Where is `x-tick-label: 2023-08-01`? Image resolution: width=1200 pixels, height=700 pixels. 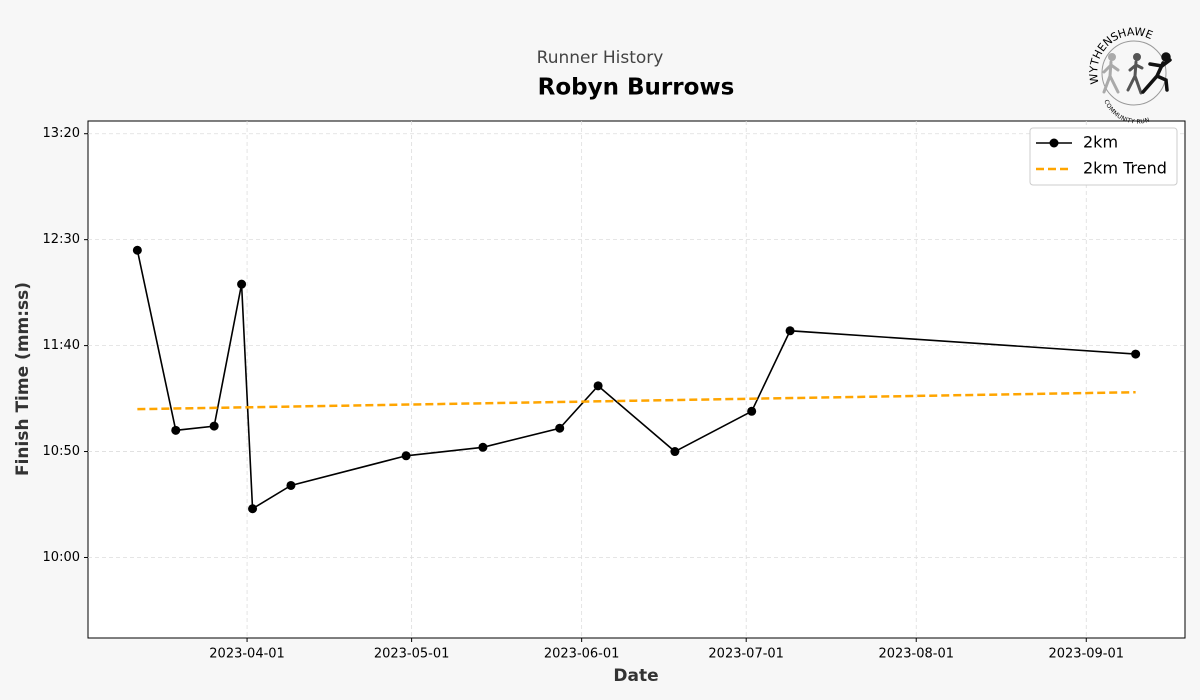 x-tick-label: 2023-08-01 is located at coordinates (916, 654).